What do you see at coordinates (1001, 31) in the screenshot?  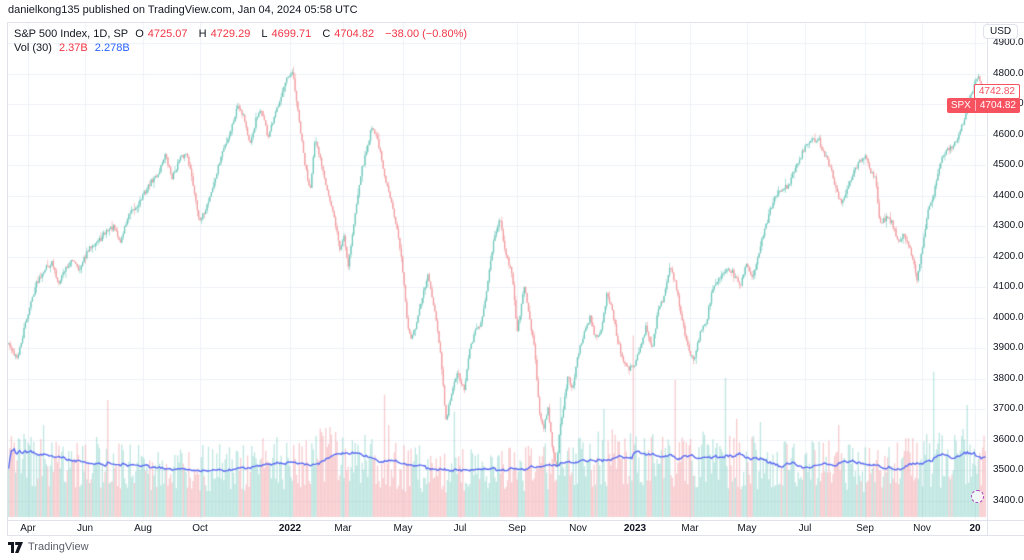 I see `currency-button: USD` at bounding box center [1001, 31].